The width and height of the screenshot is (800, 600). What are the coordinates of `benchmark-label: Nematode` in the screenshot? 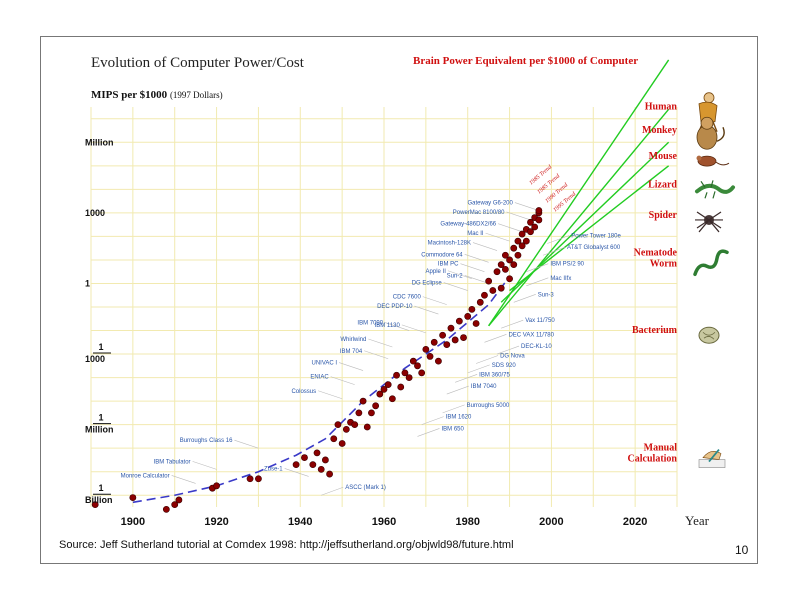 It's located at (656, 252).